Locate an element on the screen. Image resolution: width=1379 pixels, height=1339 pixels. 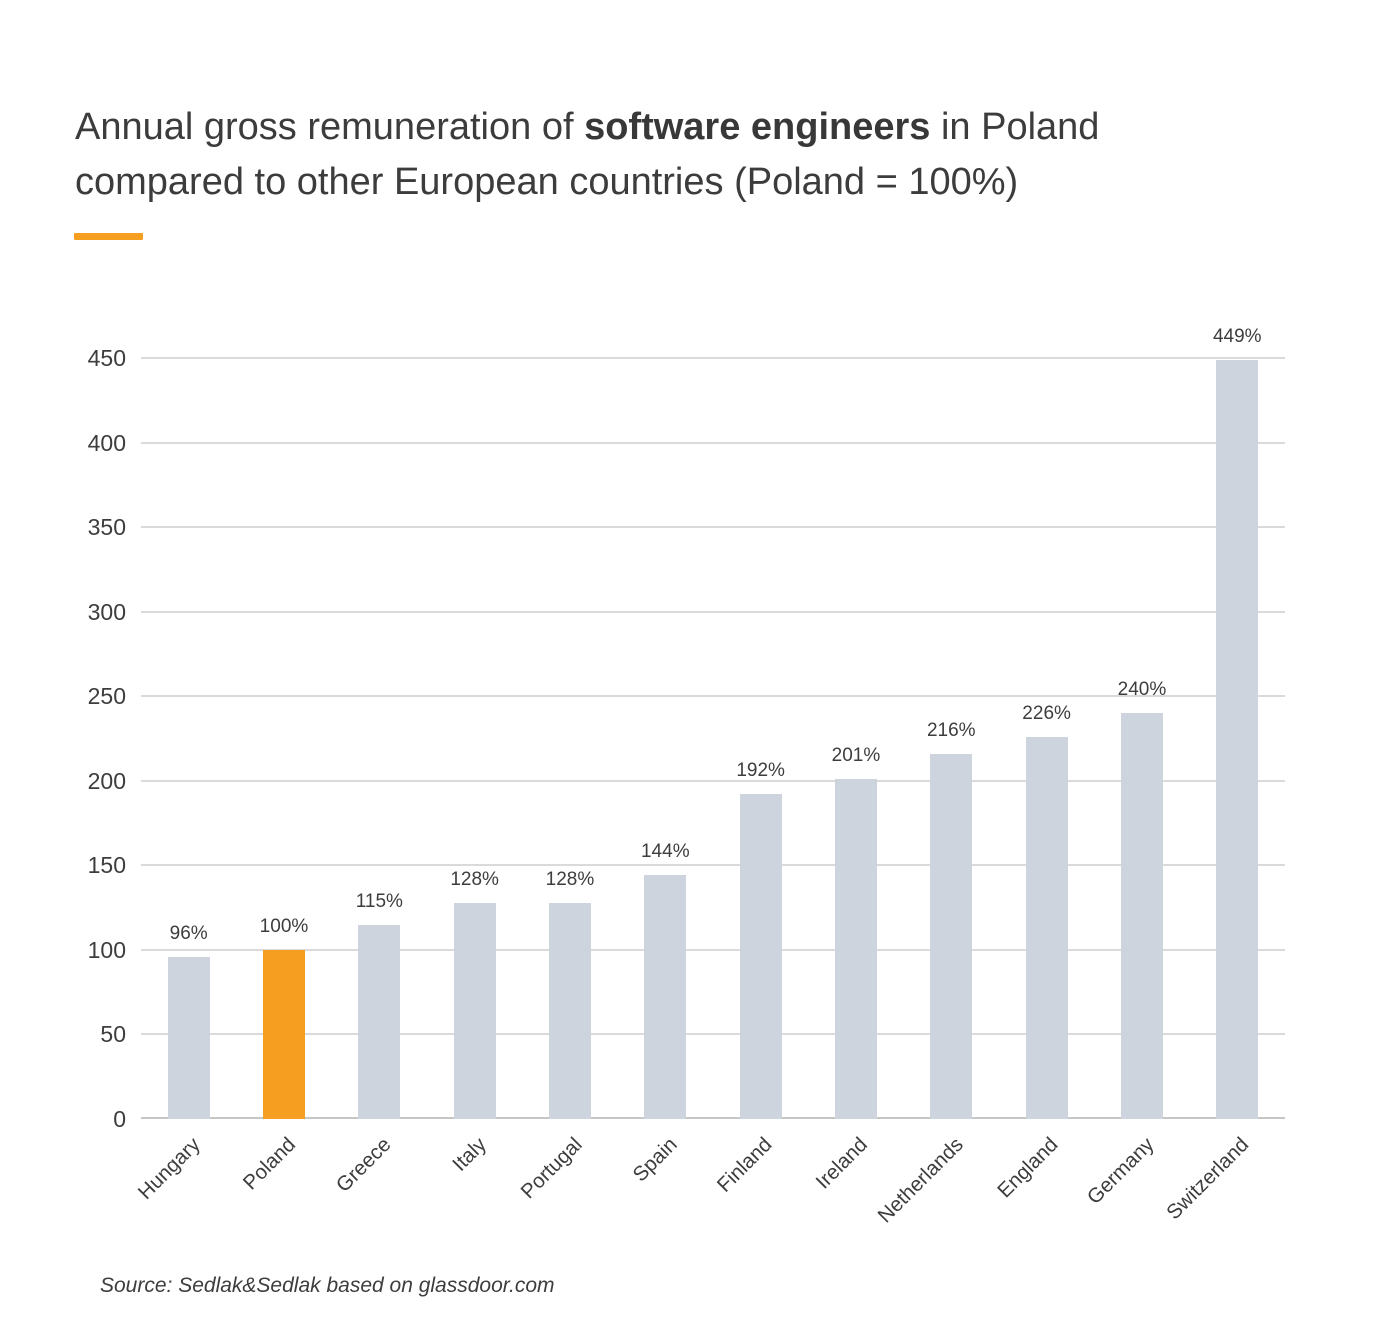
y-tick-label-0: 0 is located at coordinates (119, 1119).